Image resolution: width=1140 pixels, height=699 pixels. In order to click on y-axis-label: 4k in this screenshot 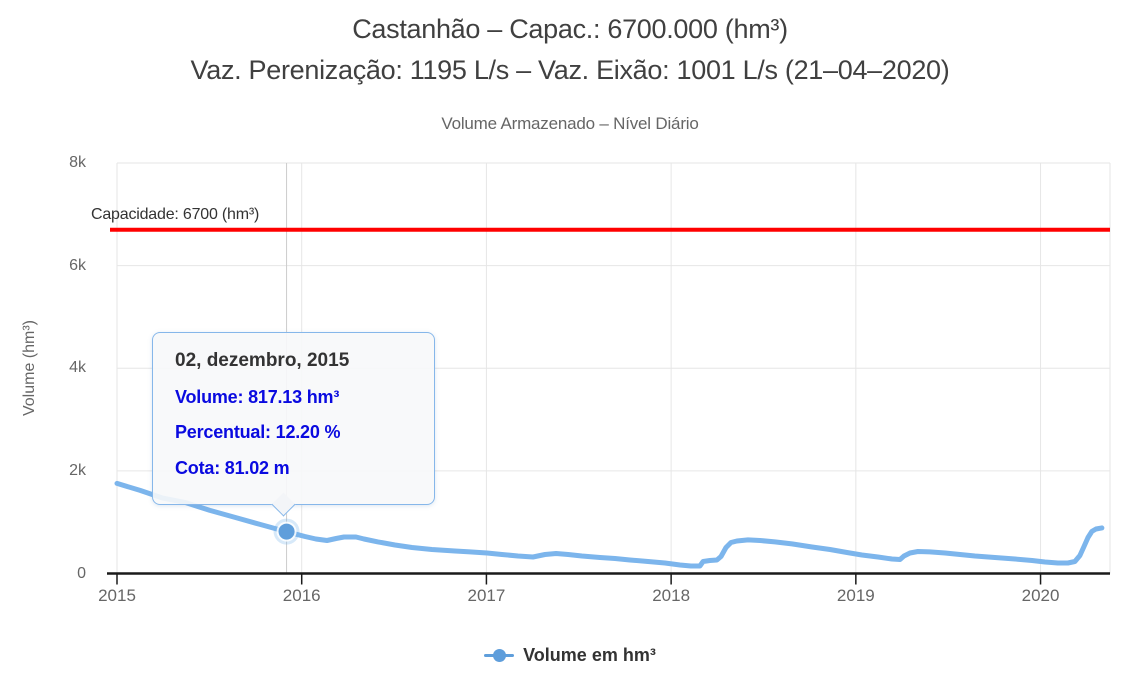, I will do `click(77, 368)`.